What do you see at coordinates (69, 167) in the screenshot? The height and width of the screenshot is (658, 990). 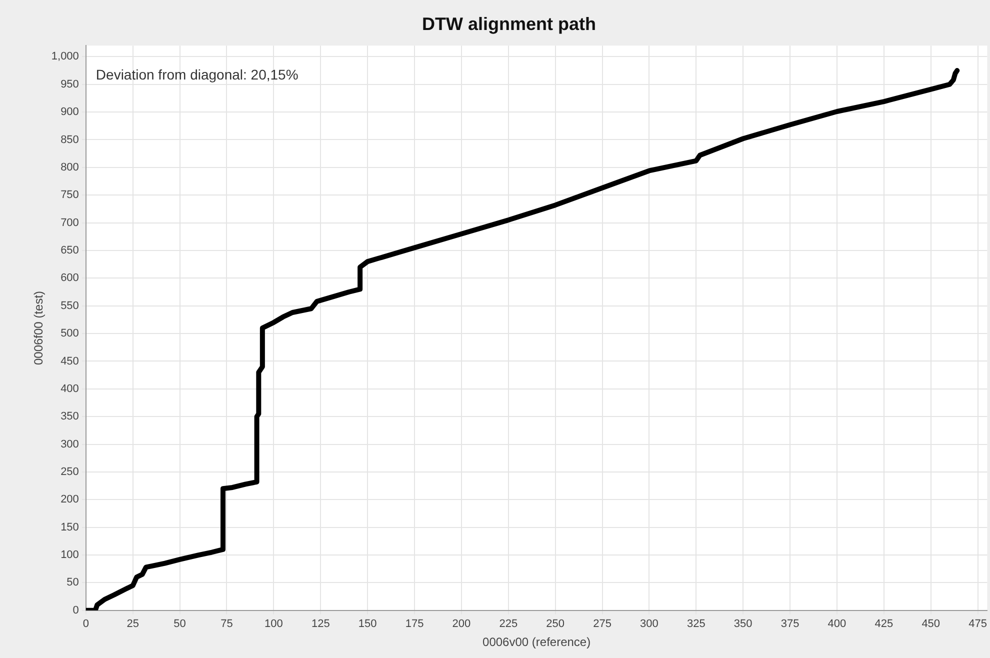 I see `y-tick-label: 800` at bounding box center [69, 167].